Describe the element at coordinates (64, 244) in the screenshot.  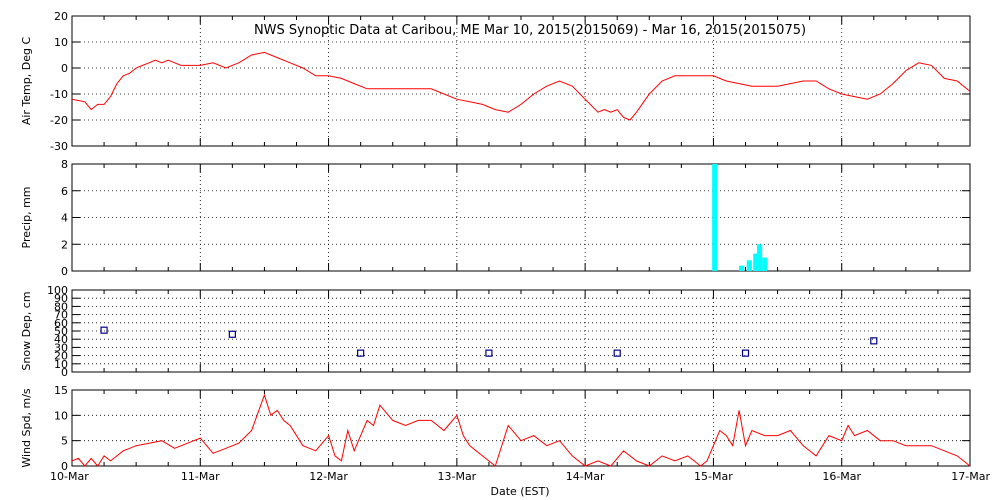
I see `precip-ytick-label: 2` at that location.